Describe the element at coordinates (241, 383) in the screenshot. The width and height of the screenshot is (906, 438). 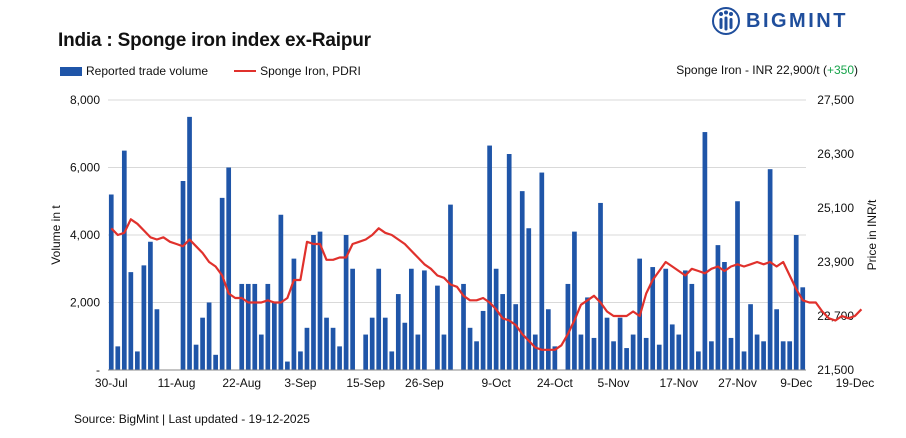
I see `x-tick-label: 22-Aug` at that location.